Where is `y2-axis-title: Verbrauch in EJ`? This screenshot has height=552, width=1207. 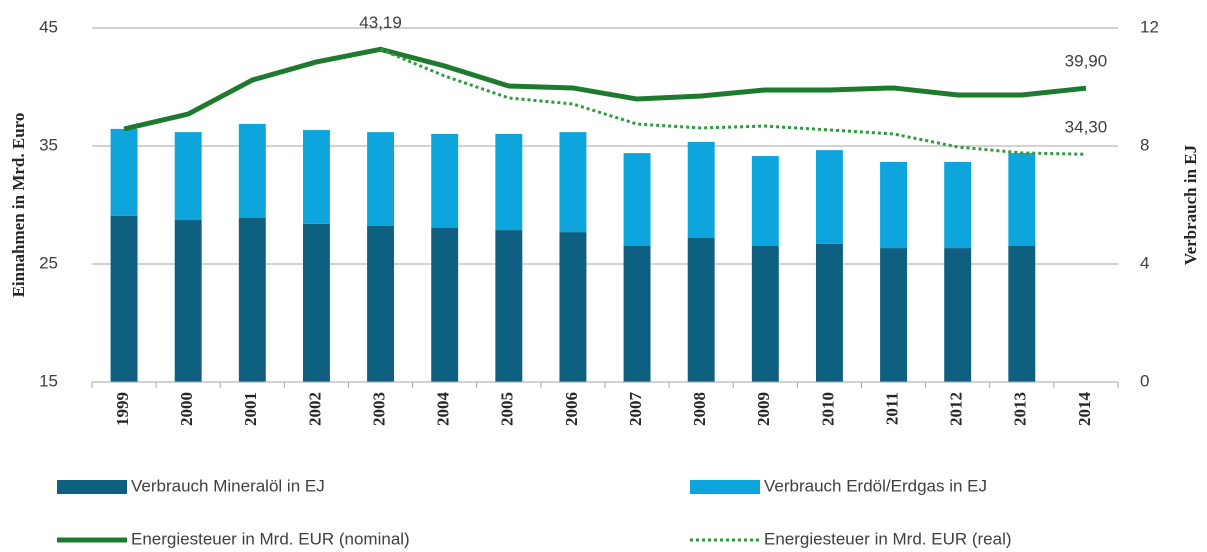
y2-axis-title: Verbrauch in EJ is located at coordinates (1190, 204).